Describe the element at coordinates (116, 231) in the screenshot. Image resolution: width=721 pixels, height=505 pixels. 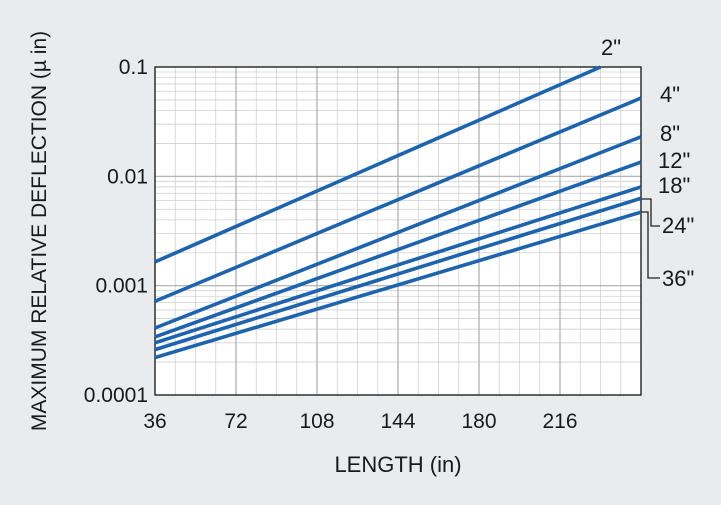
I see `y-tick-labels: 0.0001 0.001 0.01 0.1` at that location.